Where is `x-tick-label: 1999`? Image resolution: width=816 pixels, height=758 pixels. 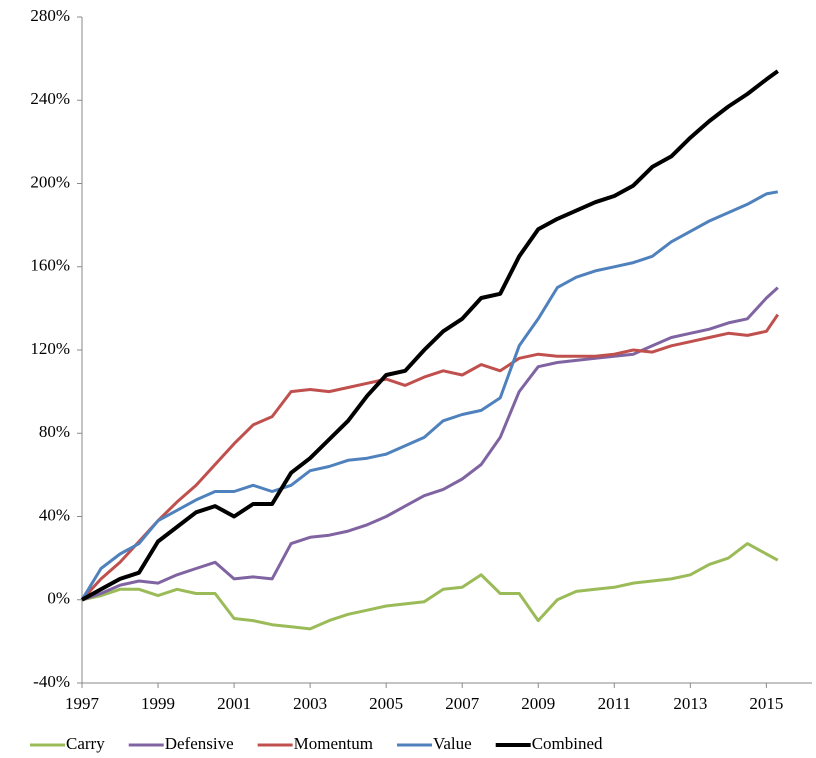
x-tick-label: 1999 is located at coordinates (158, 703).